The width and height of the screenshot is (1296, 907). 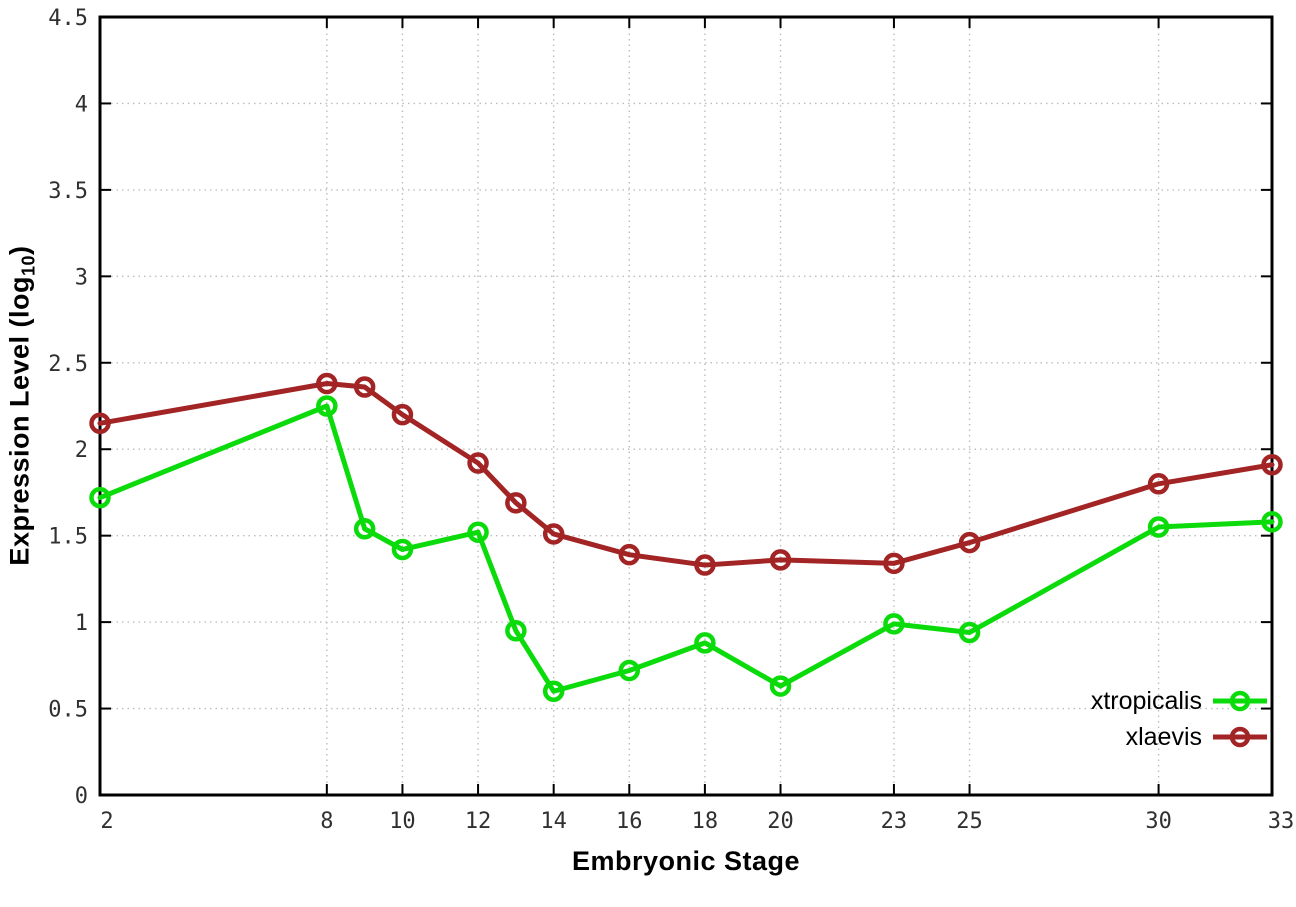 What do you see at coordinates (81, 450) in the screenshot?
I see `y-tick-label: 2` at bounding box center [81, 450].